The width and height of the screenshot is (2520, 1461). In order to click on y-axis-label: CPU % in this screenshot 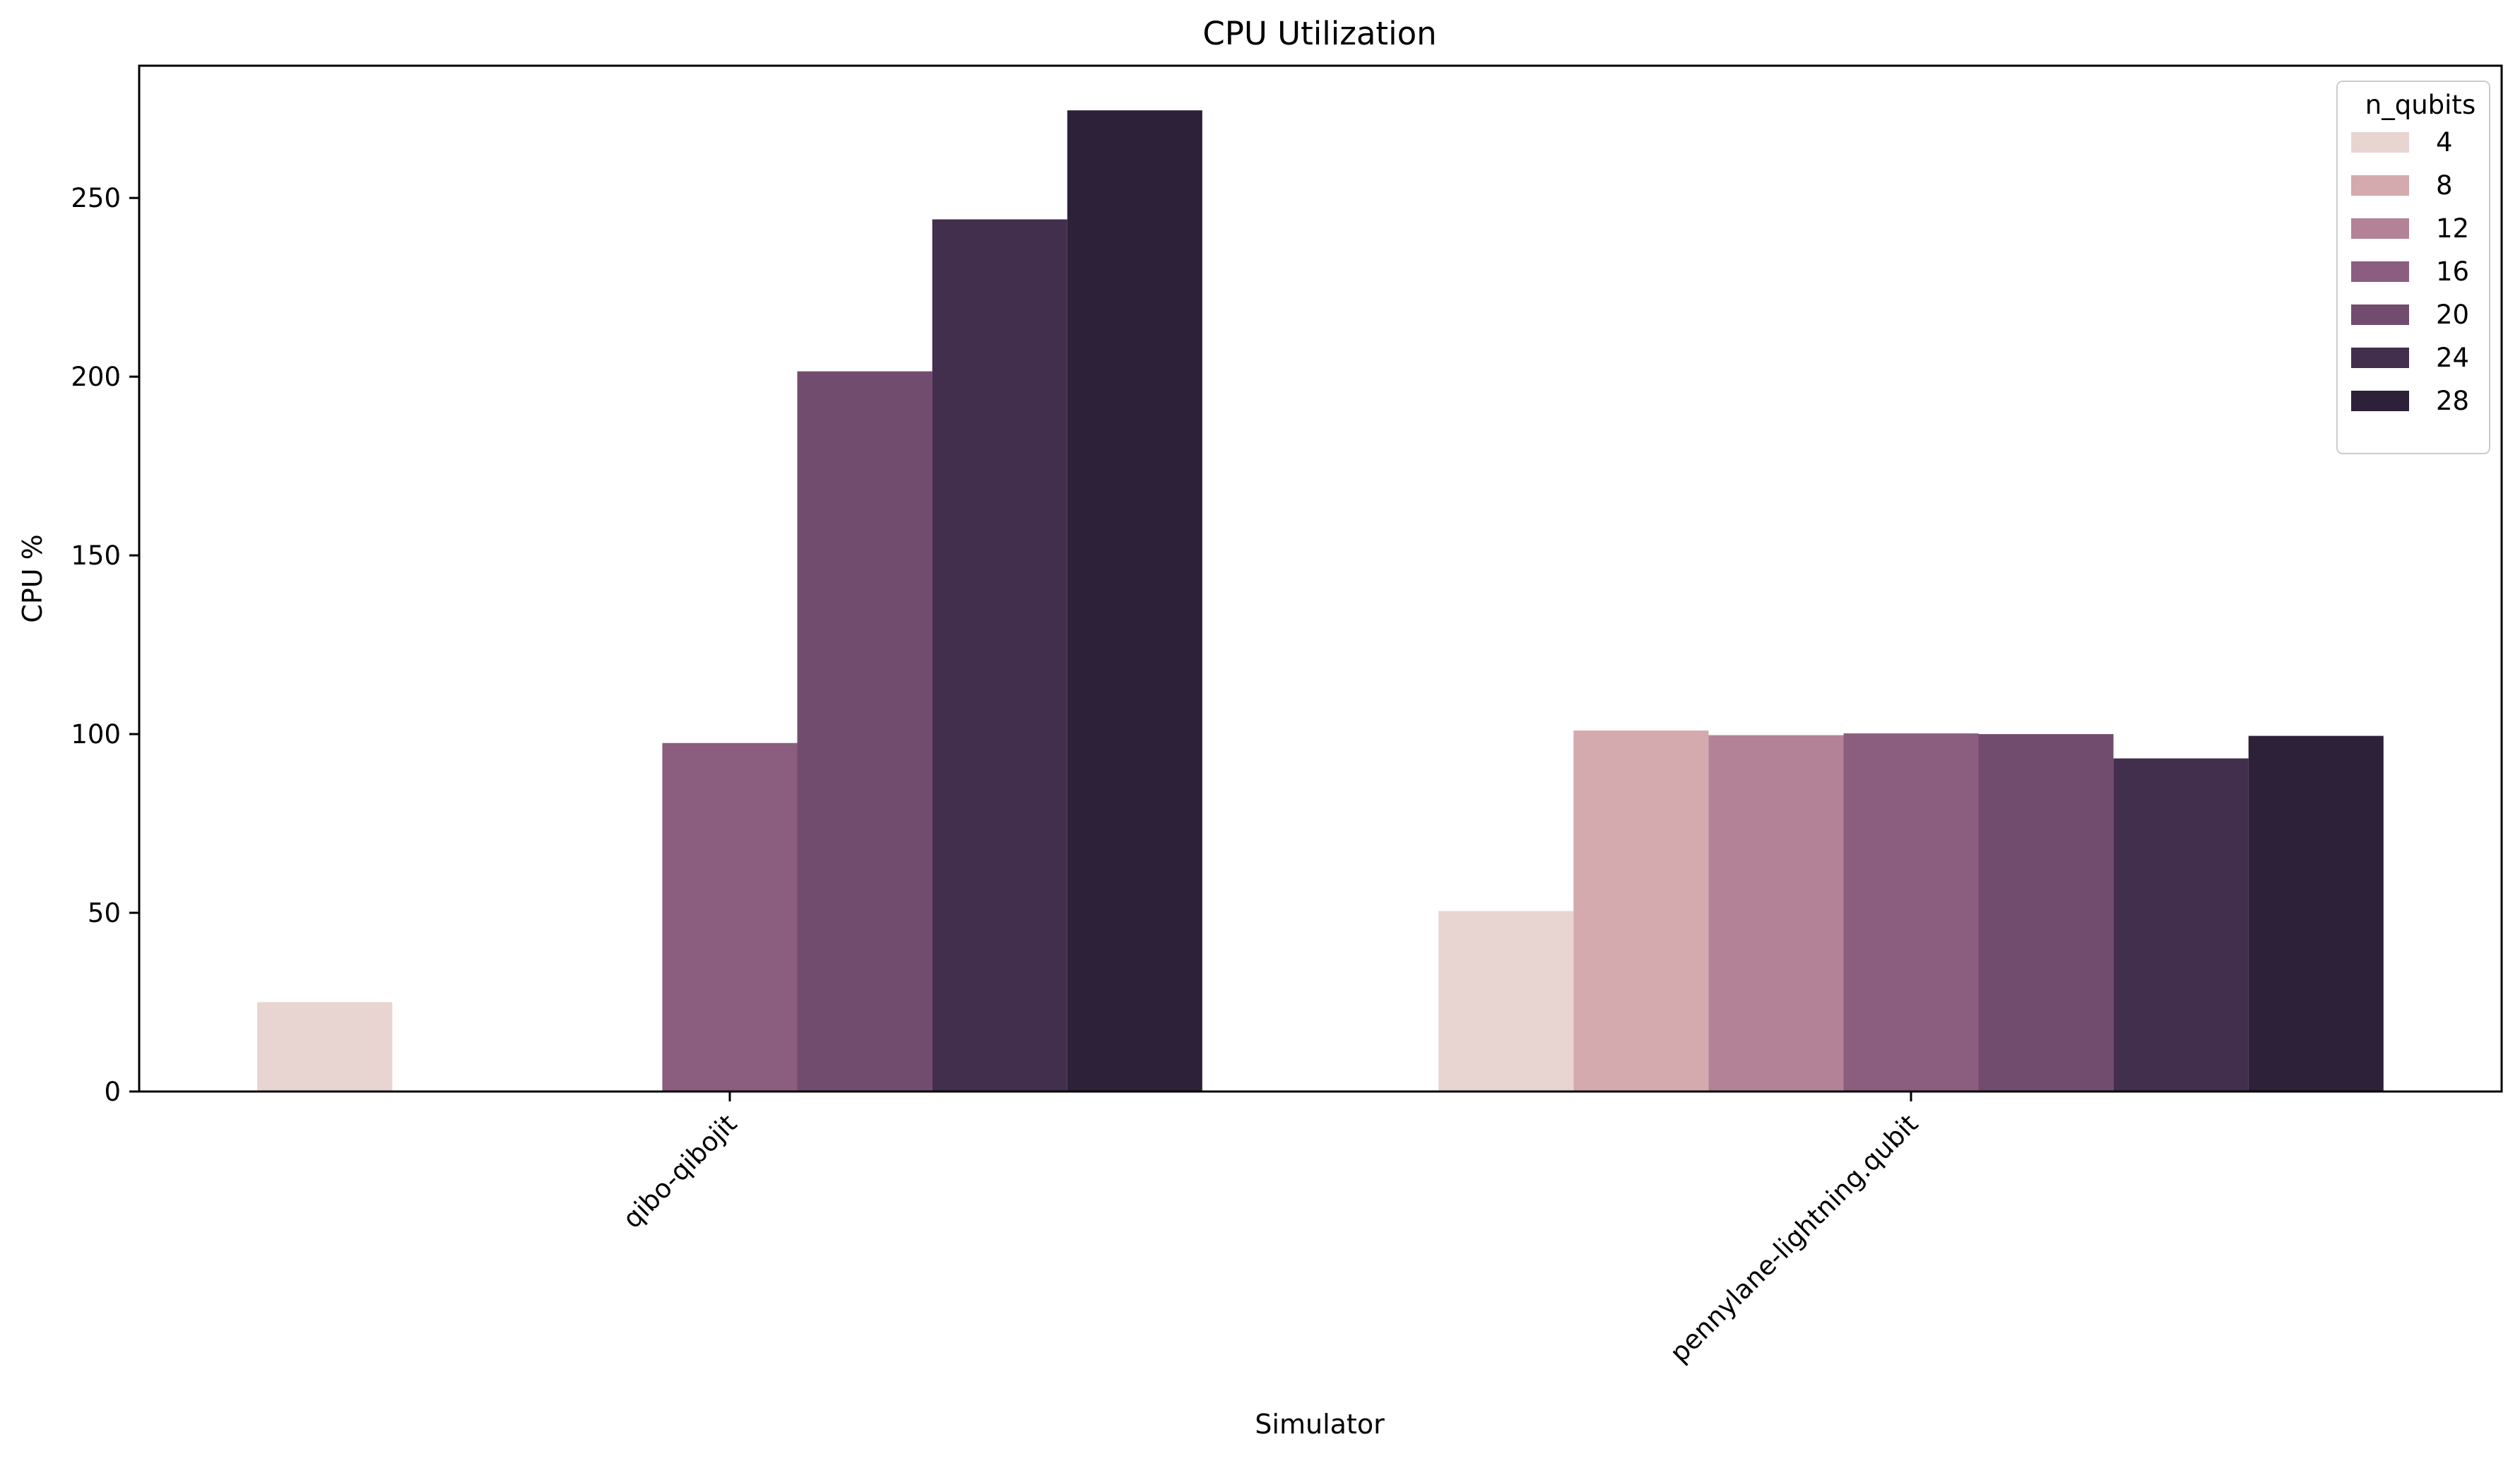, I will do `click(32, 578)`.